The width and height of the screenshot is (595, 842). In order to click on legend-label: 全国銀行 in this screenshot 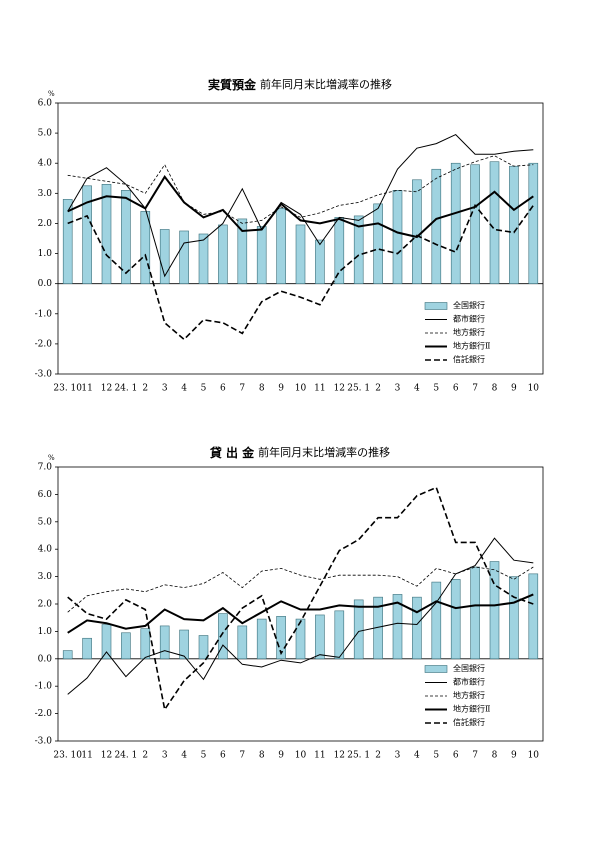, I will do `click(469, 305)`.